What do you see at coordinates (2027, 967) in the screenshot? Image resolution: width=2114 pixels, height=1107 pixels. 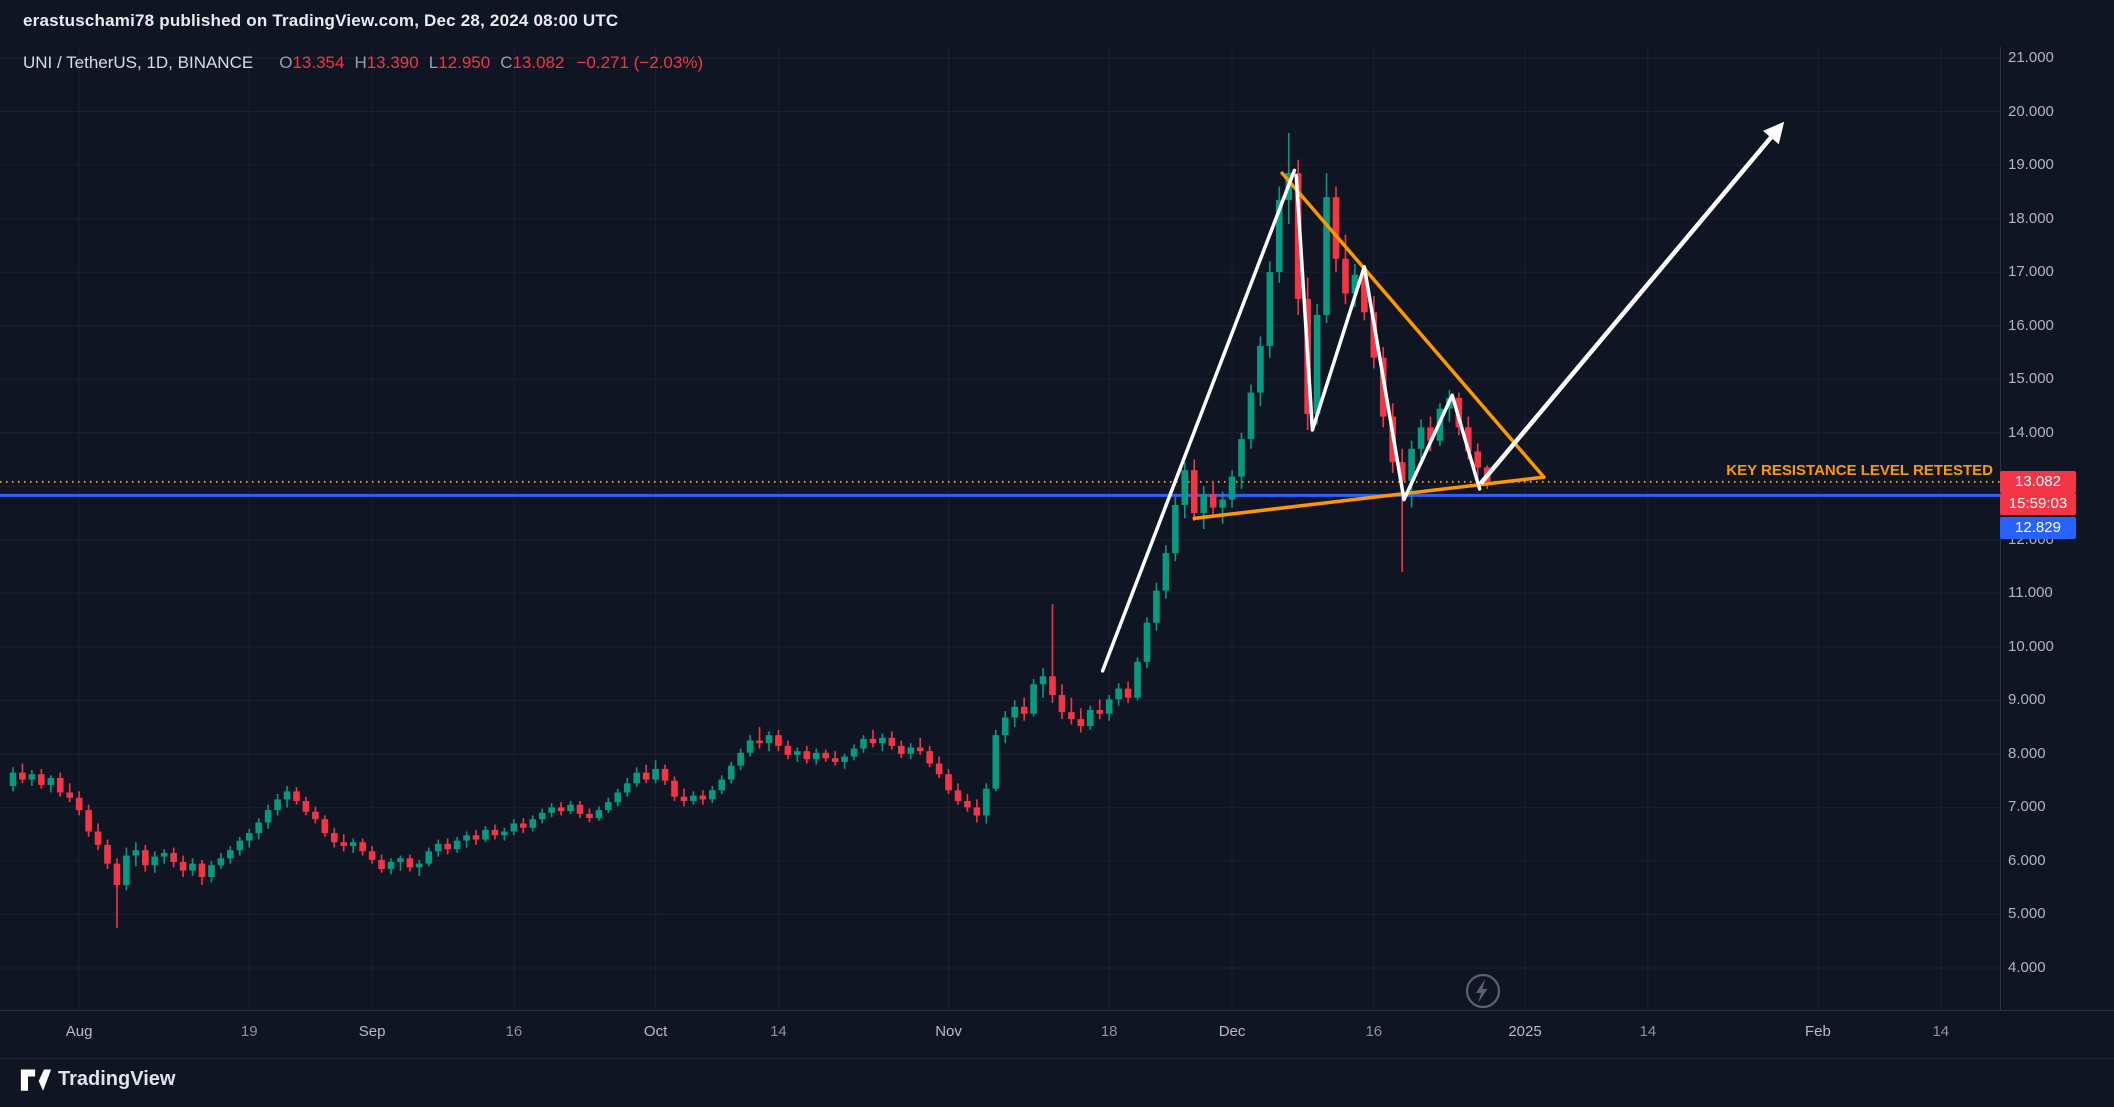 I see `price-tick-label: 4.000` at bounding box center [2027, 967].